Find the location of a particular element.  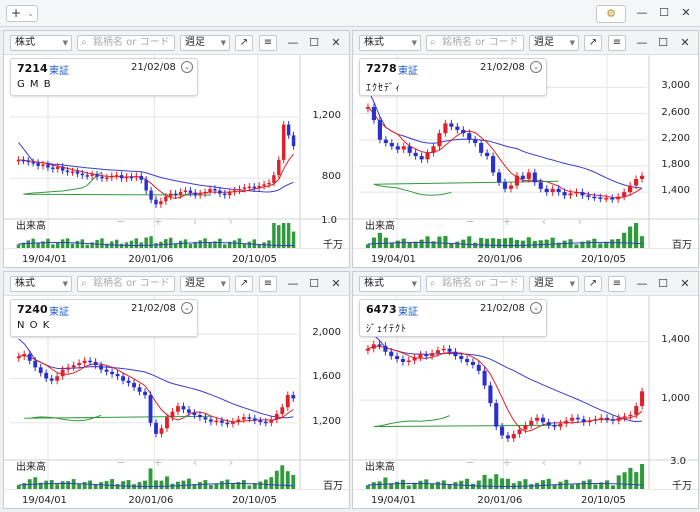

price-tick-label: 2,000 is located at coordinates (326, 333).